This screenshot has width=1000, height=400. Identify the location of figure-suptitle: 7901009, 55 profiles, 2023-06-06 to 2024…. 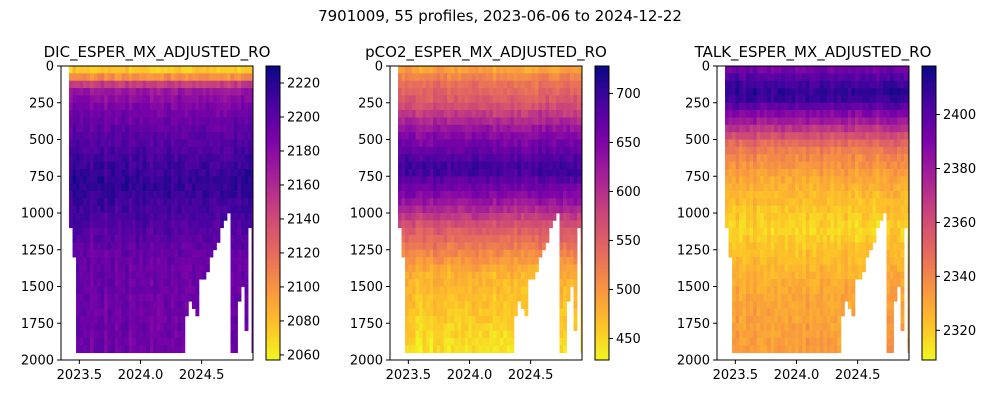
(500, 16).